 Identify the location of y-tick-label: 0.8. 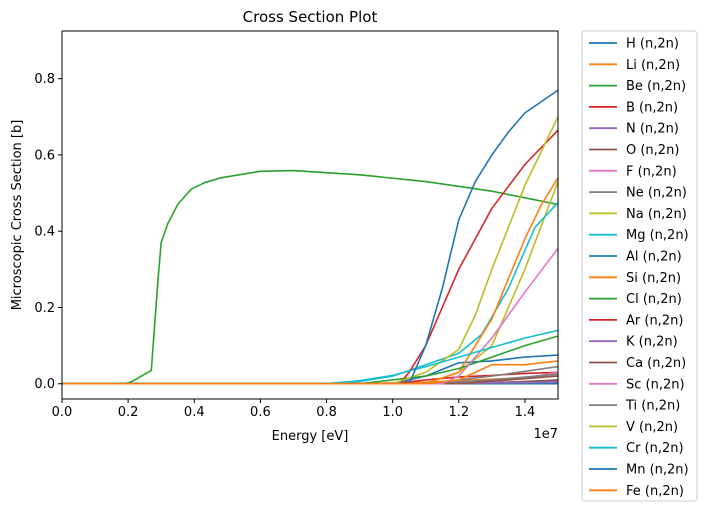
(44, 79).